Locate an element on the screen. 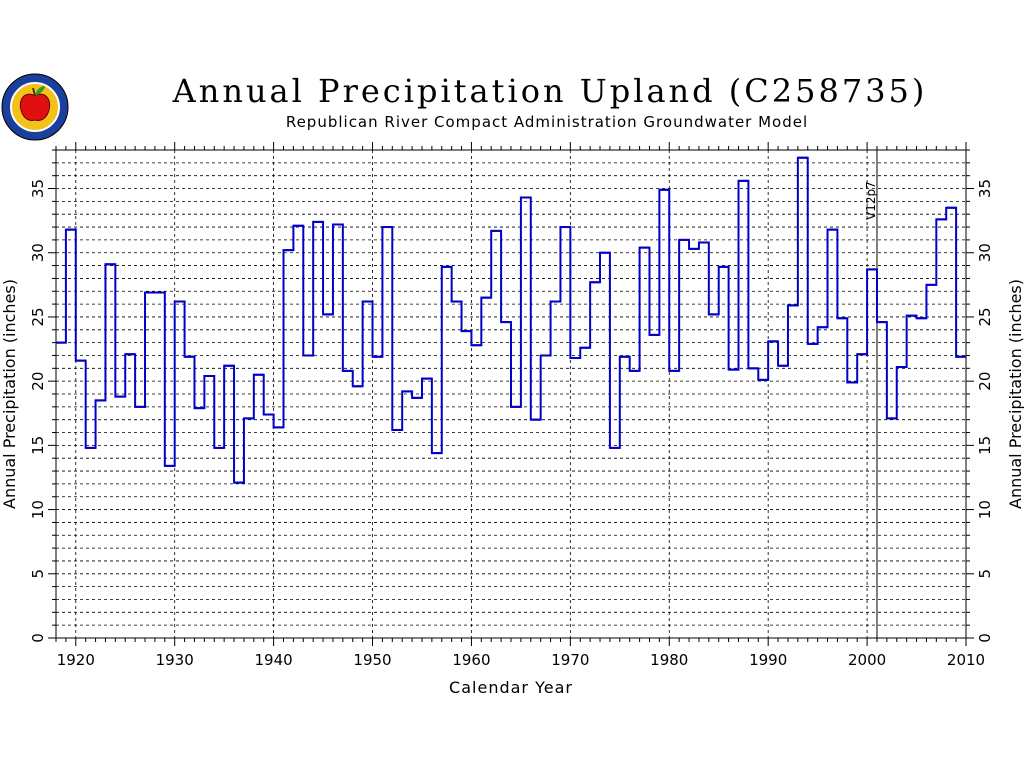  y-tick-label-left: 5 is located at coordinates (38, 574).